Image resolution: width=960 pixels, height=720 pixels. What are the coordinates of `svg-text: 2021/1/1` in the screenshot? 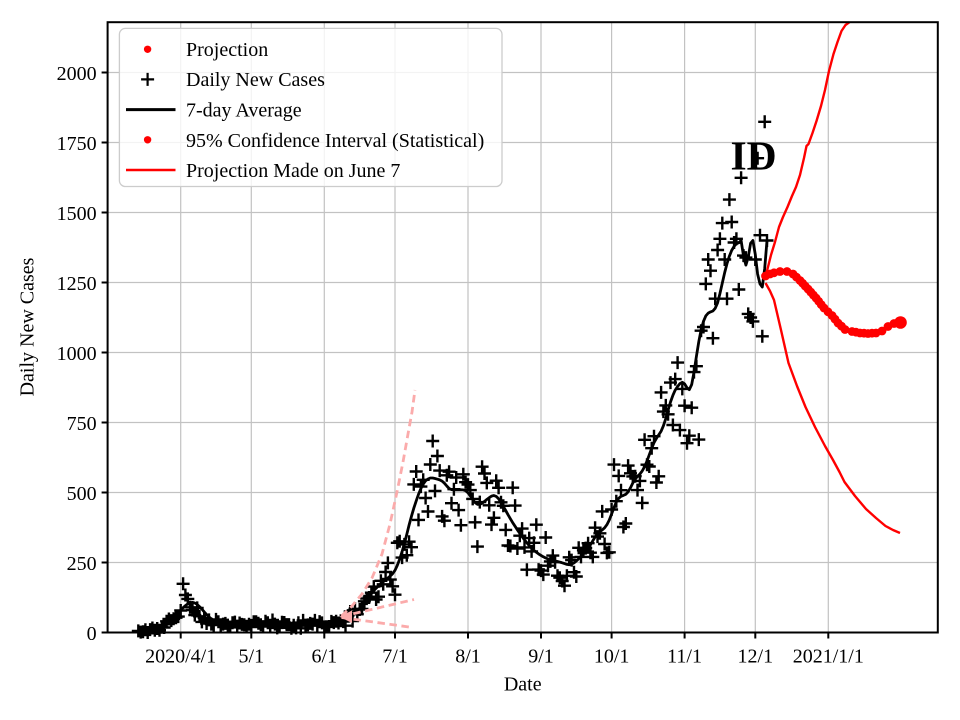 It's located at (828, 657).